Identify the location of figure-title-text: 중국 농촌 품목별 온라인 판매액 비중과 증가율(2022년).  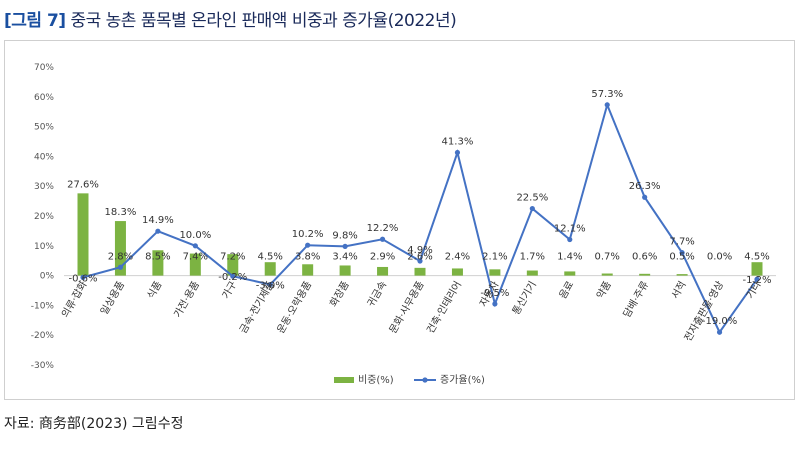
(263, 21).